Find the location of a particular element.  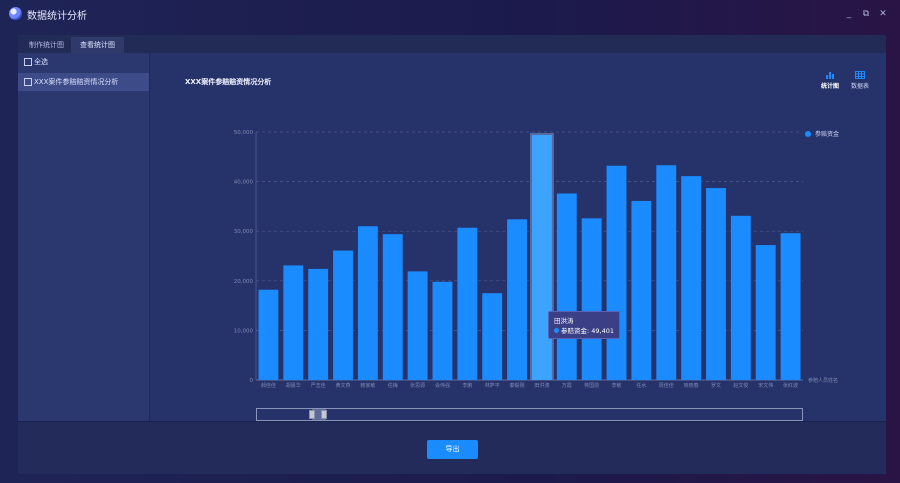

tooltip-row: 参赔资金: 49,401 is located at coordinates (584, 330).